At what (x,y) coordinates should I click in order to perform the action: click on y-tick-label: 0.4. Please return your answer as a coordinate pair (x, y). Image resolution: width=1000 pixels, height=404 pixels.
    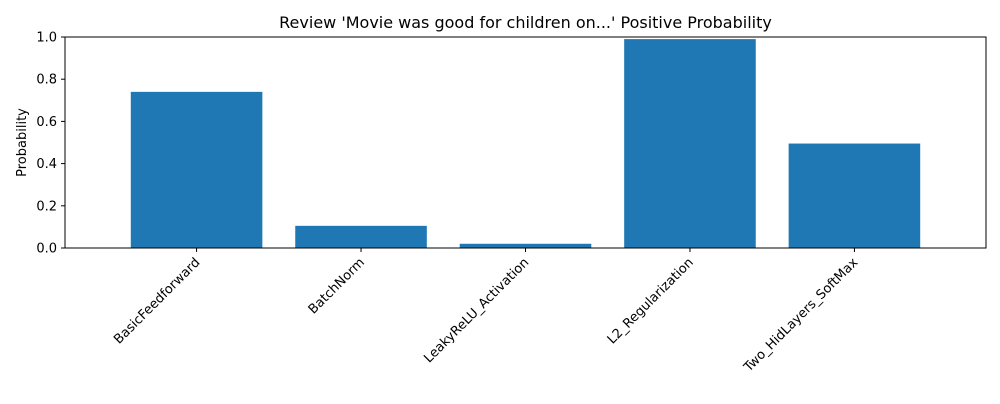
    Looking at the image, I should click on (46, 164).